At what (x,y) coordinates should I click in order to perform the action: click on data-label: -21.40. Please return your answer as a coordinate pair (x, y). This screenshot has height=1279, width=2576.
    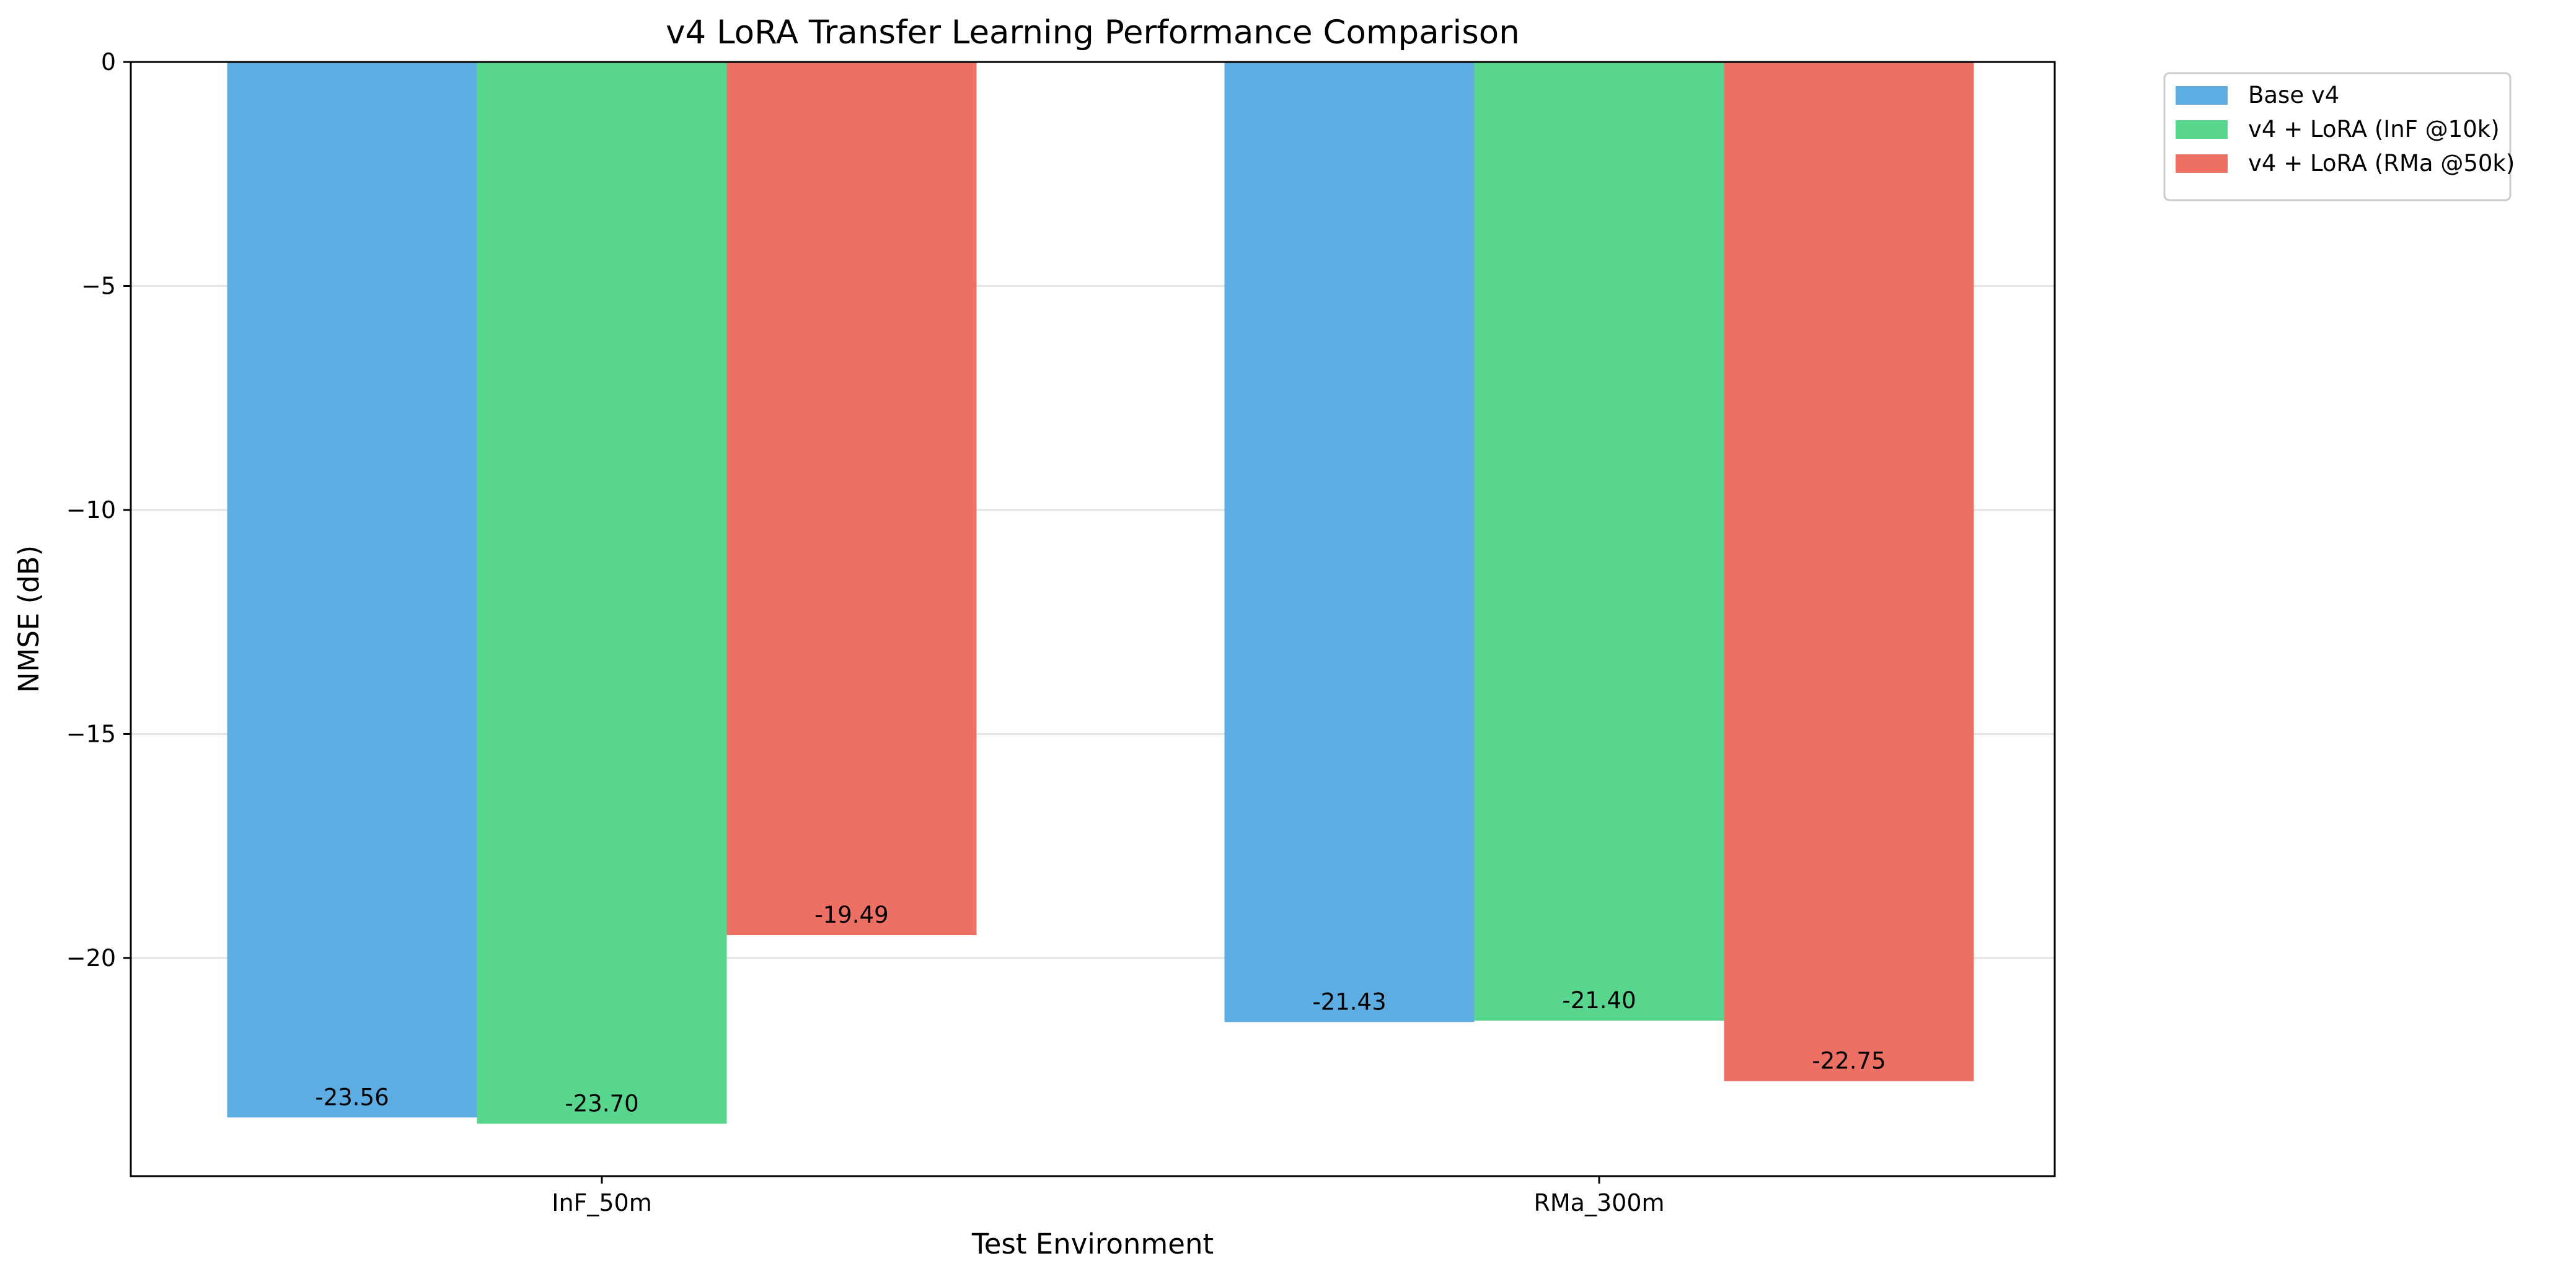
    Looking at the image, I should click on (1599, 1000).